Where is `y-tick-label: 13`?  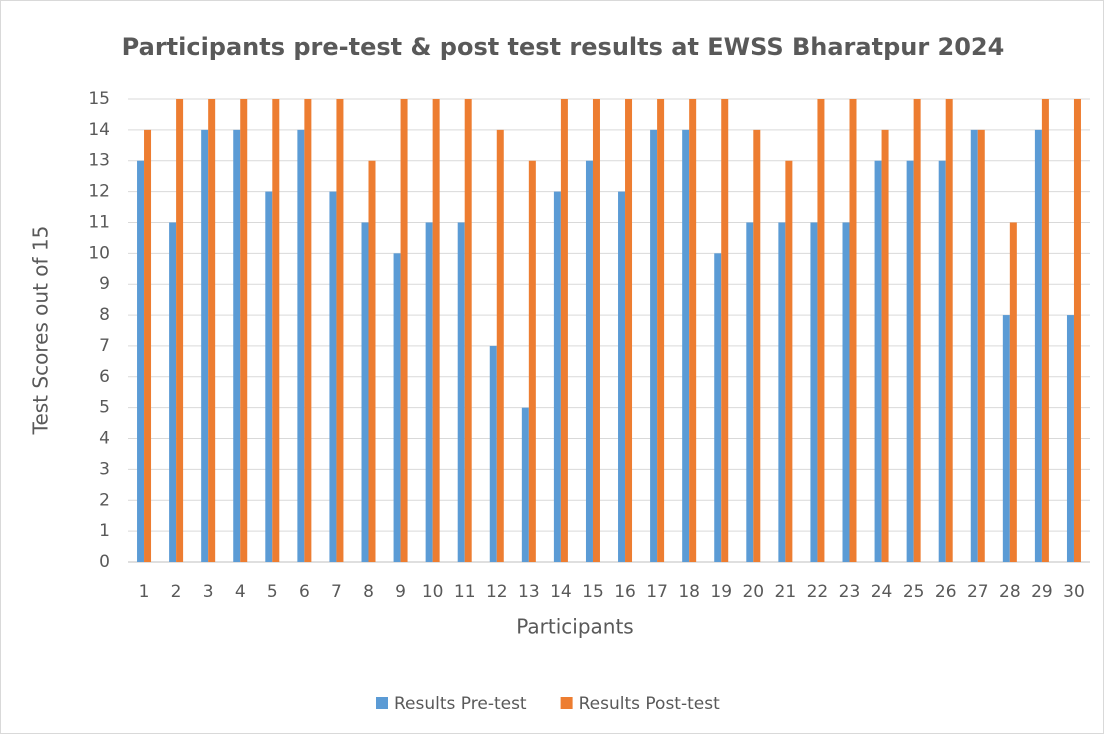
y-tick-label: 13 is located at coordinates (99, 161).